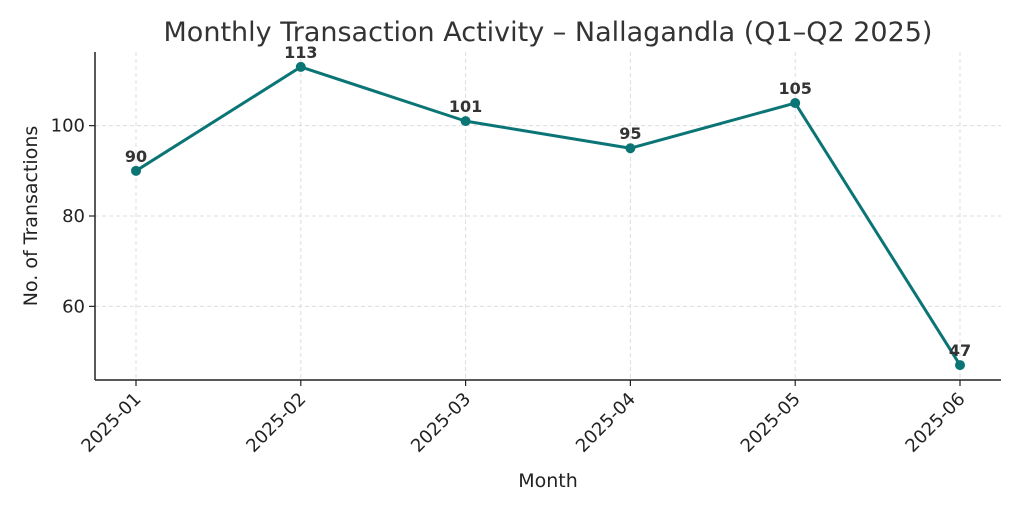 The image size is (1024, 512). What do you see at coordinates (606, 423) in the screenshot?
I see `x-tick-label: 2025-04` at bounding box center [606, 423].